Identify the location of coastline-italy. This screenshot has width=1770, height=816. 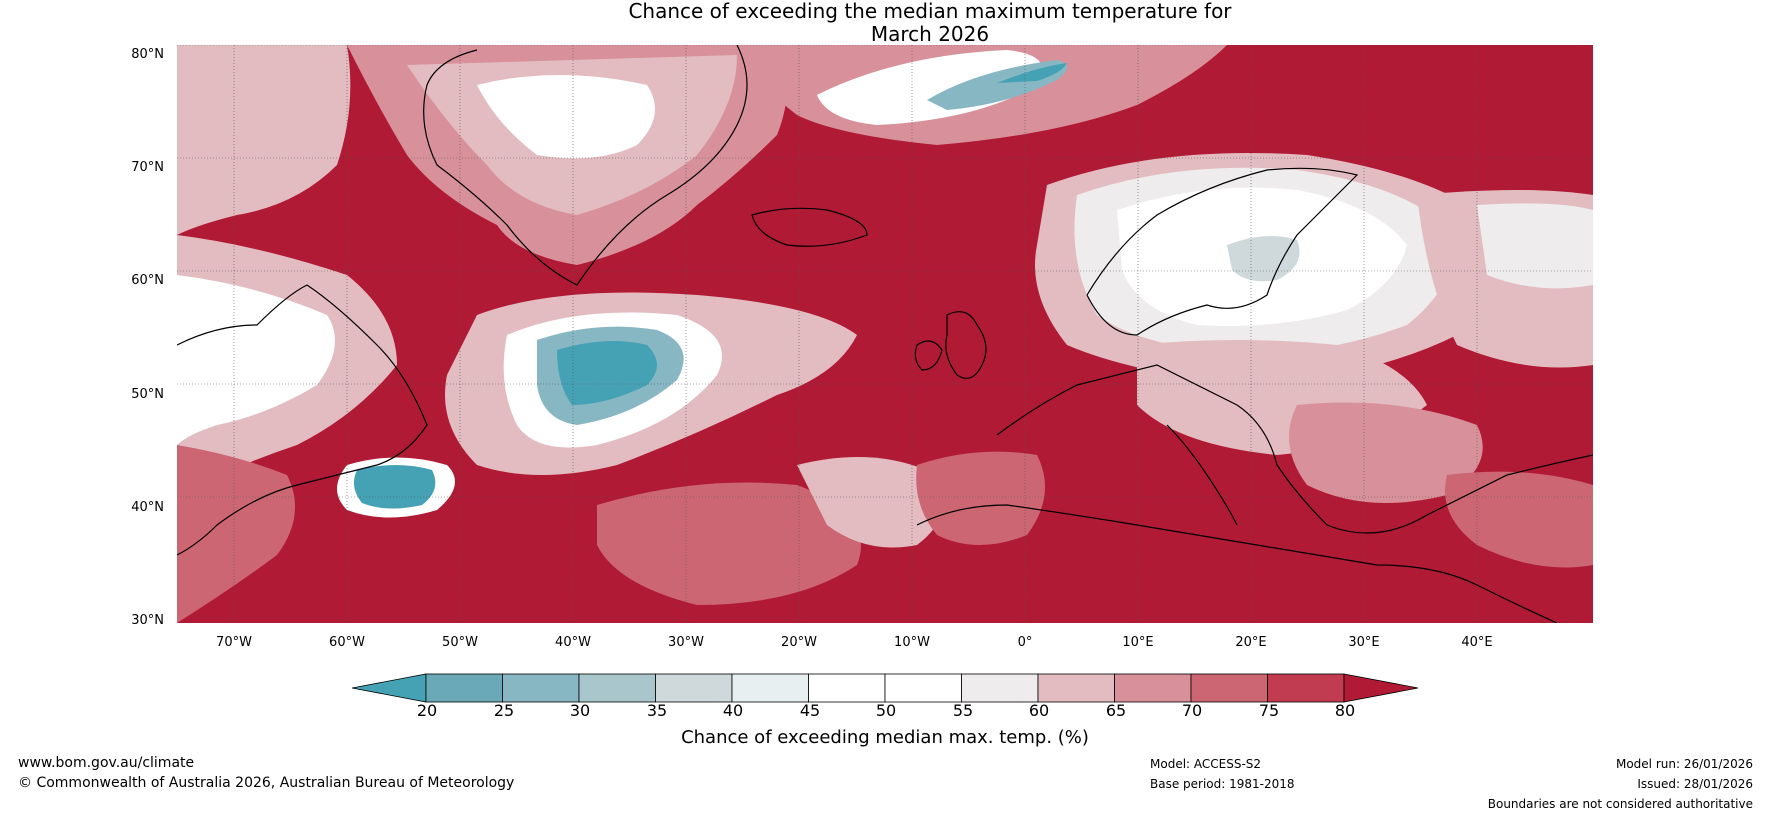
(1202, 475).